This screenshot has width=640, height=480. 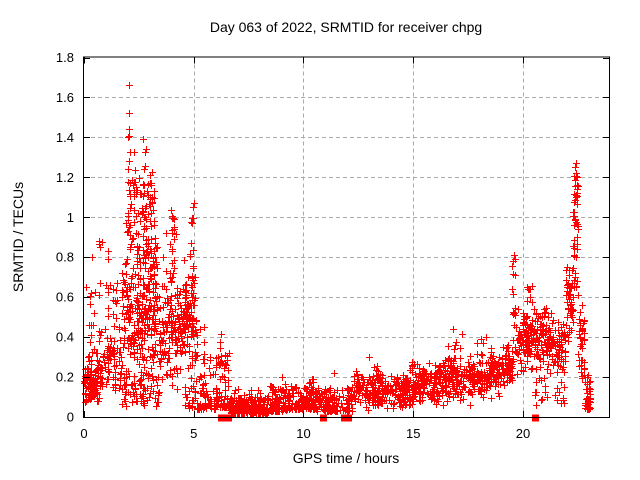 I want to click on y-tick-label: 1.6, so click(x=65, y=97).